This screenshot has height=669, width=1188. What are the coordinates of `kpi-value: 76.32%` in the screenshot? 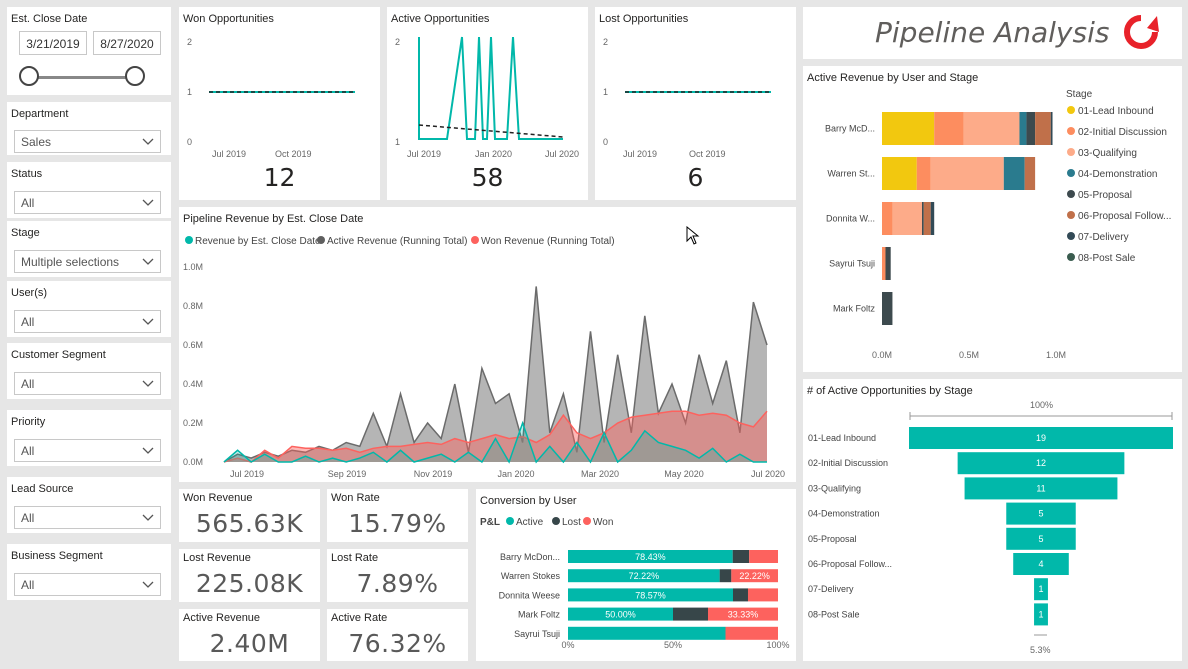 It's located at (397, 643).